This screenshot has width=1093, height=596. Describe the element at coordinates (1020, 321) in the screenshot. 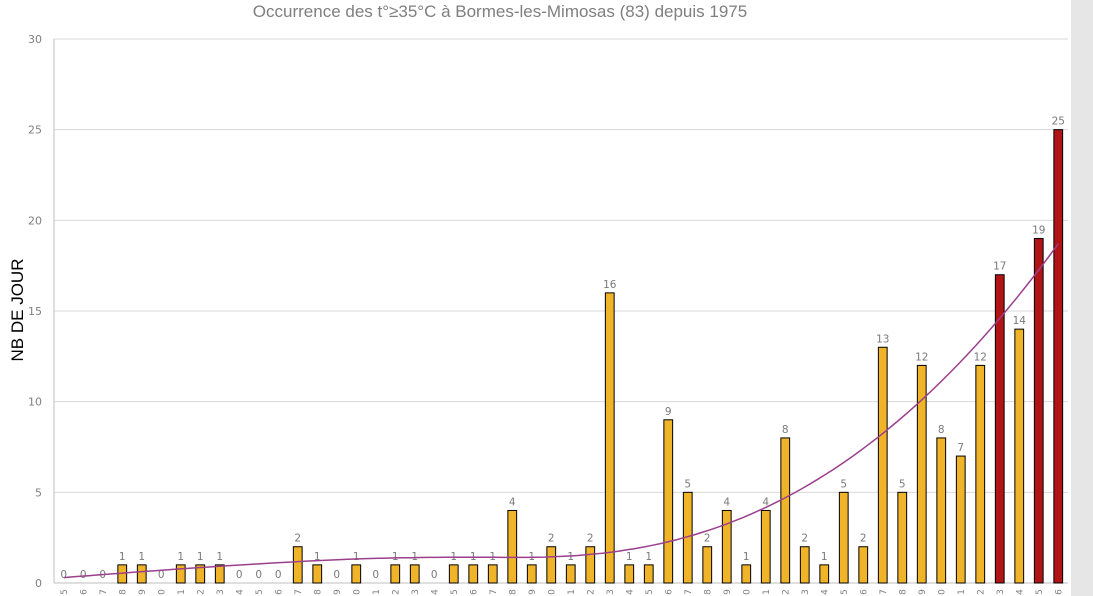

I see `data-label: 14` at that location.